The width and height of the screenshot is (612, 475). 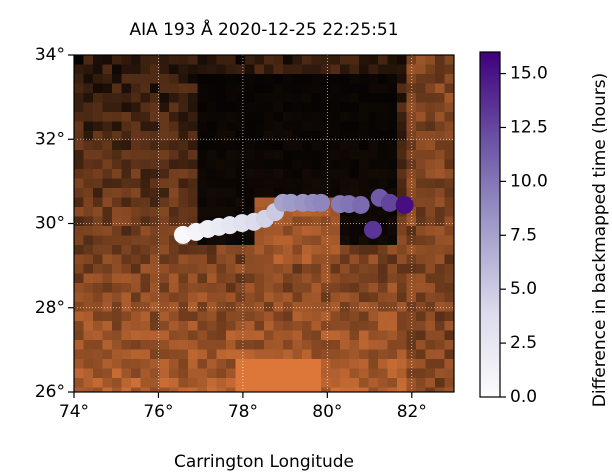 I want to click on y-tick-label: 32°, so click(x=50, y=139).